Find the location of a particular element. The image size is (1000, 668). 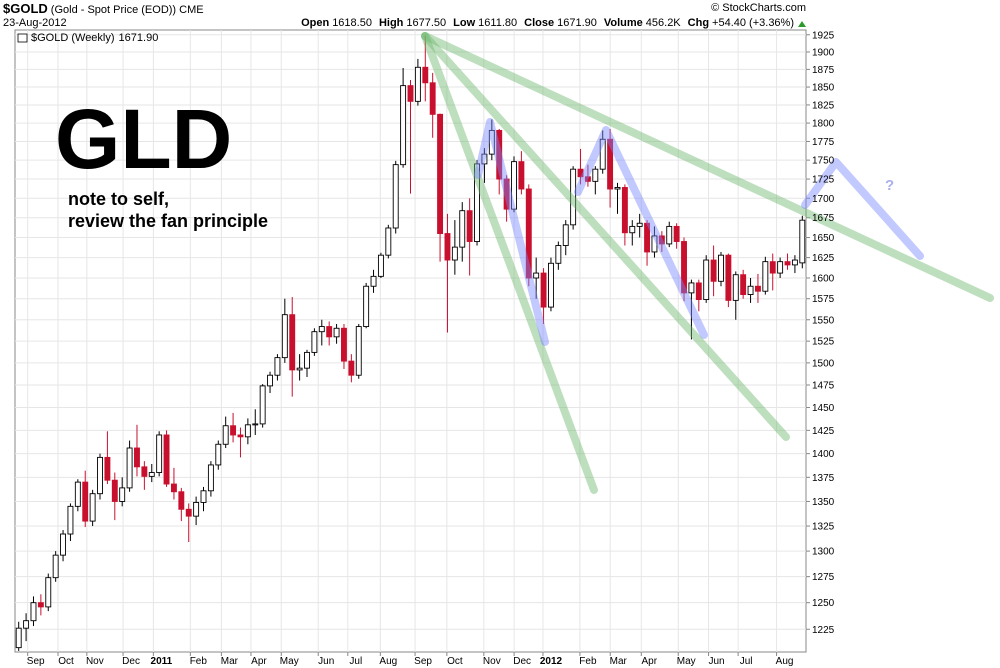

stat-value: +54.40 (+3.36%) is located at coordinates (753, 23).